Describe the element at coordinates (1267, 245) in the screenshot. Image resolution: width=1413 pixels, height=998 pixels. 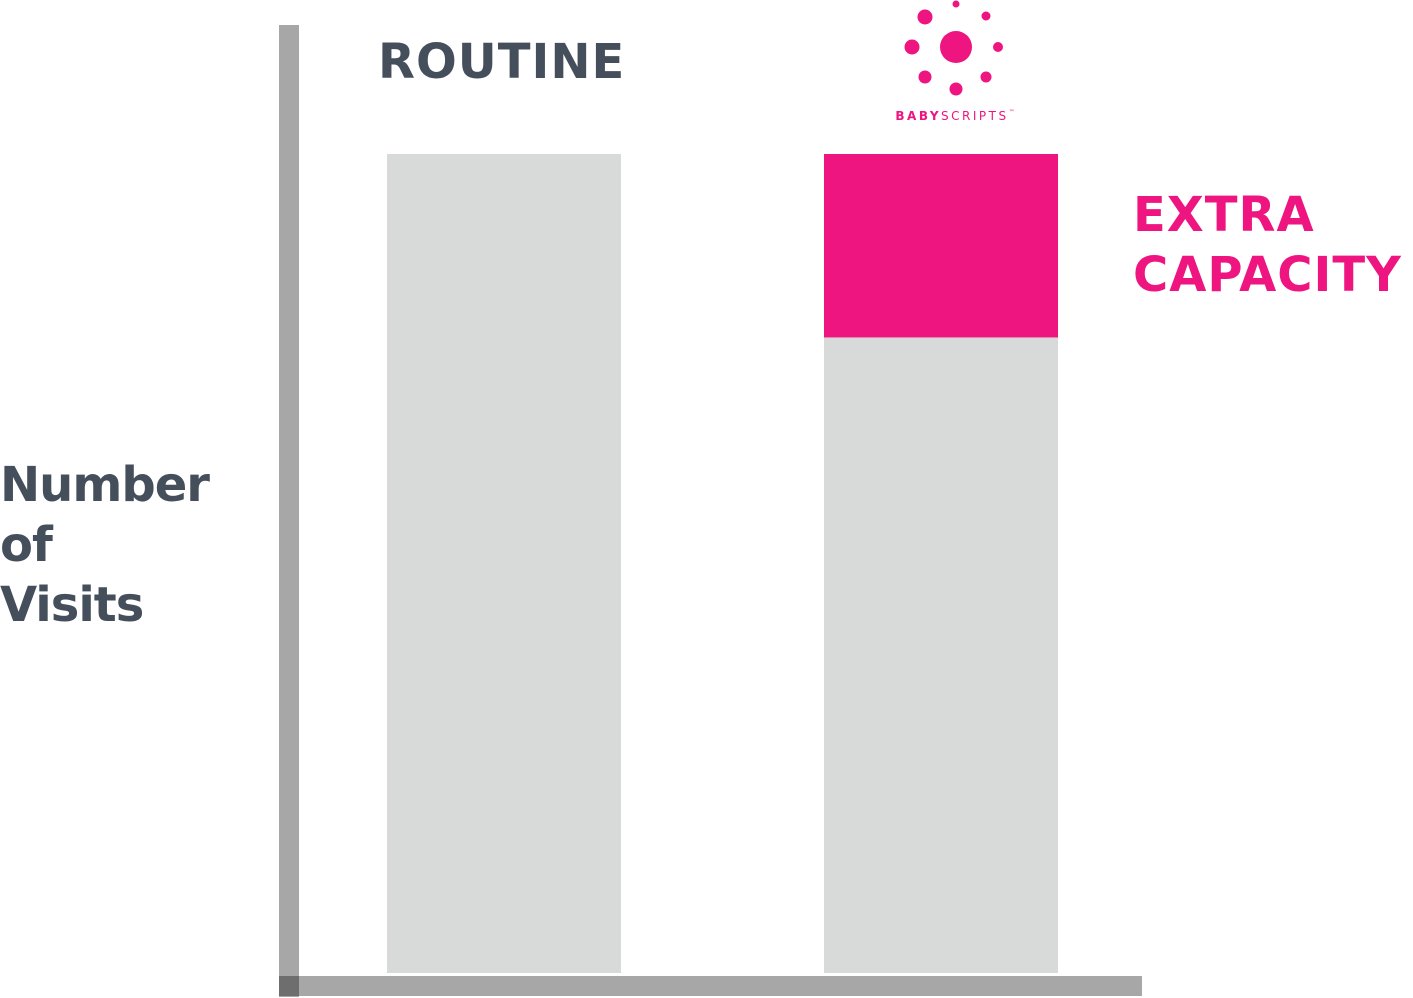
I see `extra-capacity-annotation: EXTRA CAPACITY` at that location.